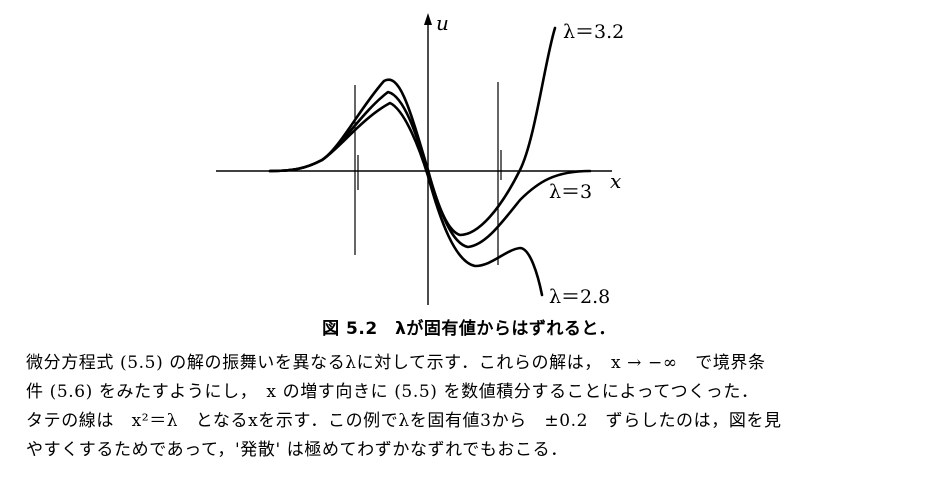 Image resolution: width=938 pixels, height=496 pixels. I want to click on curve-label-lambda-3.2: λ＝3.2, so click(593, 32).